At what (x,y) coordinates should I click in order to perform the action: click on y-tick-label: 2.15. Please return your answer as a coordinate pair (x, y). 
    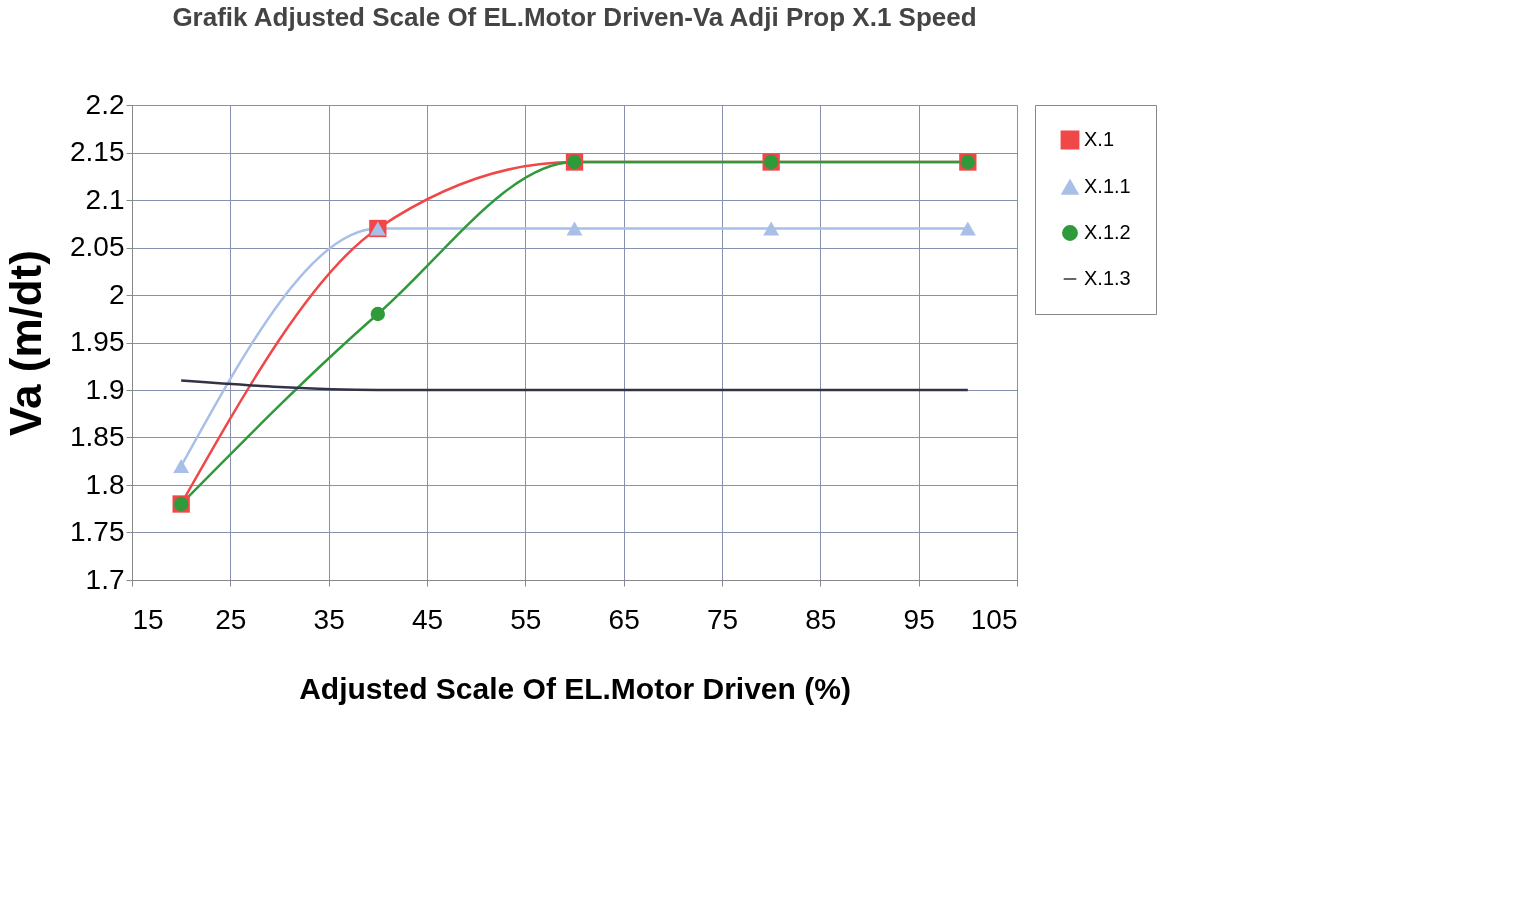
    Looking at the image, I should click on (97, 151).